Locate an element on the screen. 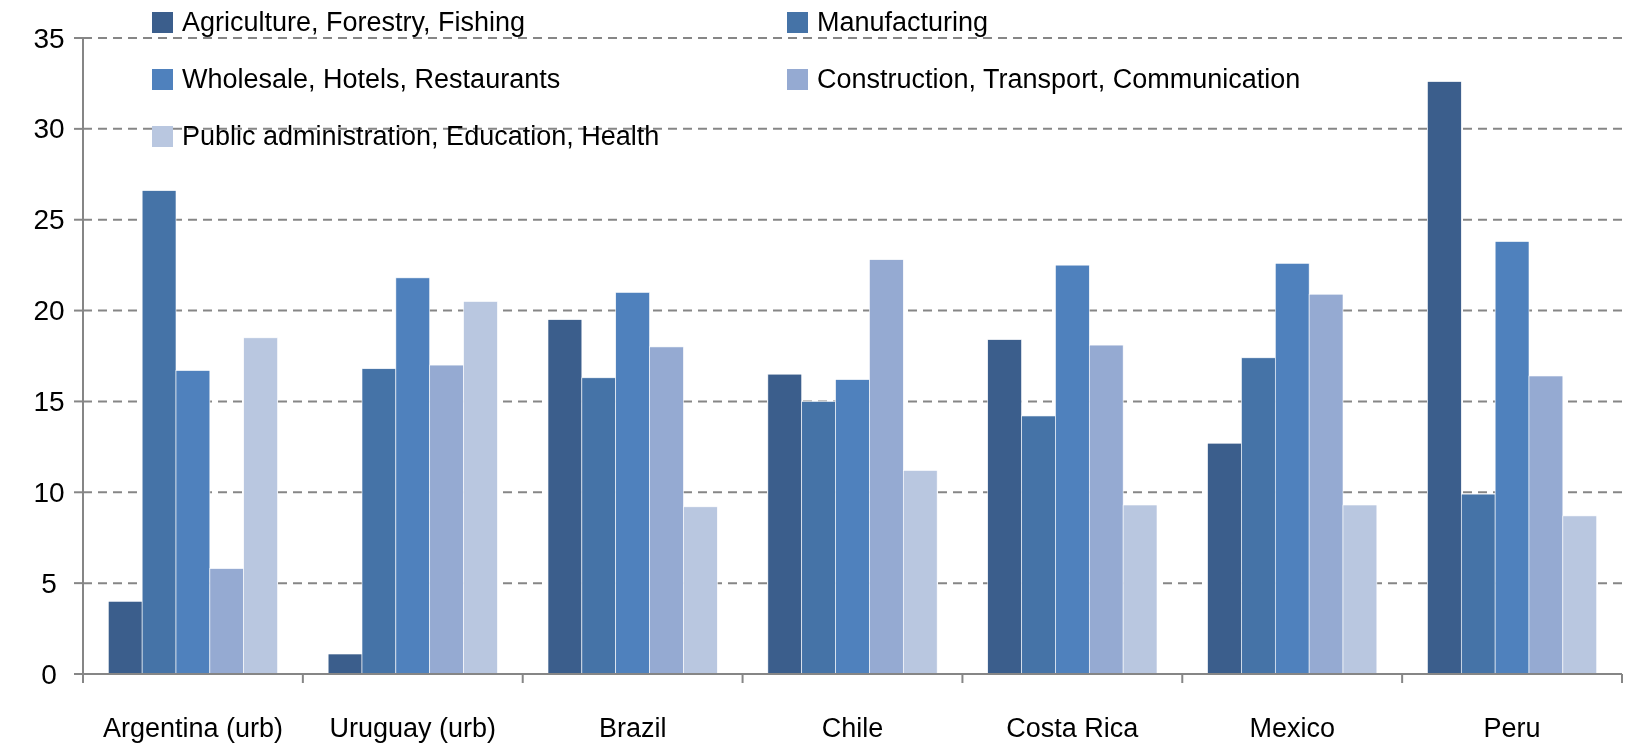 The image size is (1634, 750). y-tick-label: 0 is located at coordinates (49, 674).